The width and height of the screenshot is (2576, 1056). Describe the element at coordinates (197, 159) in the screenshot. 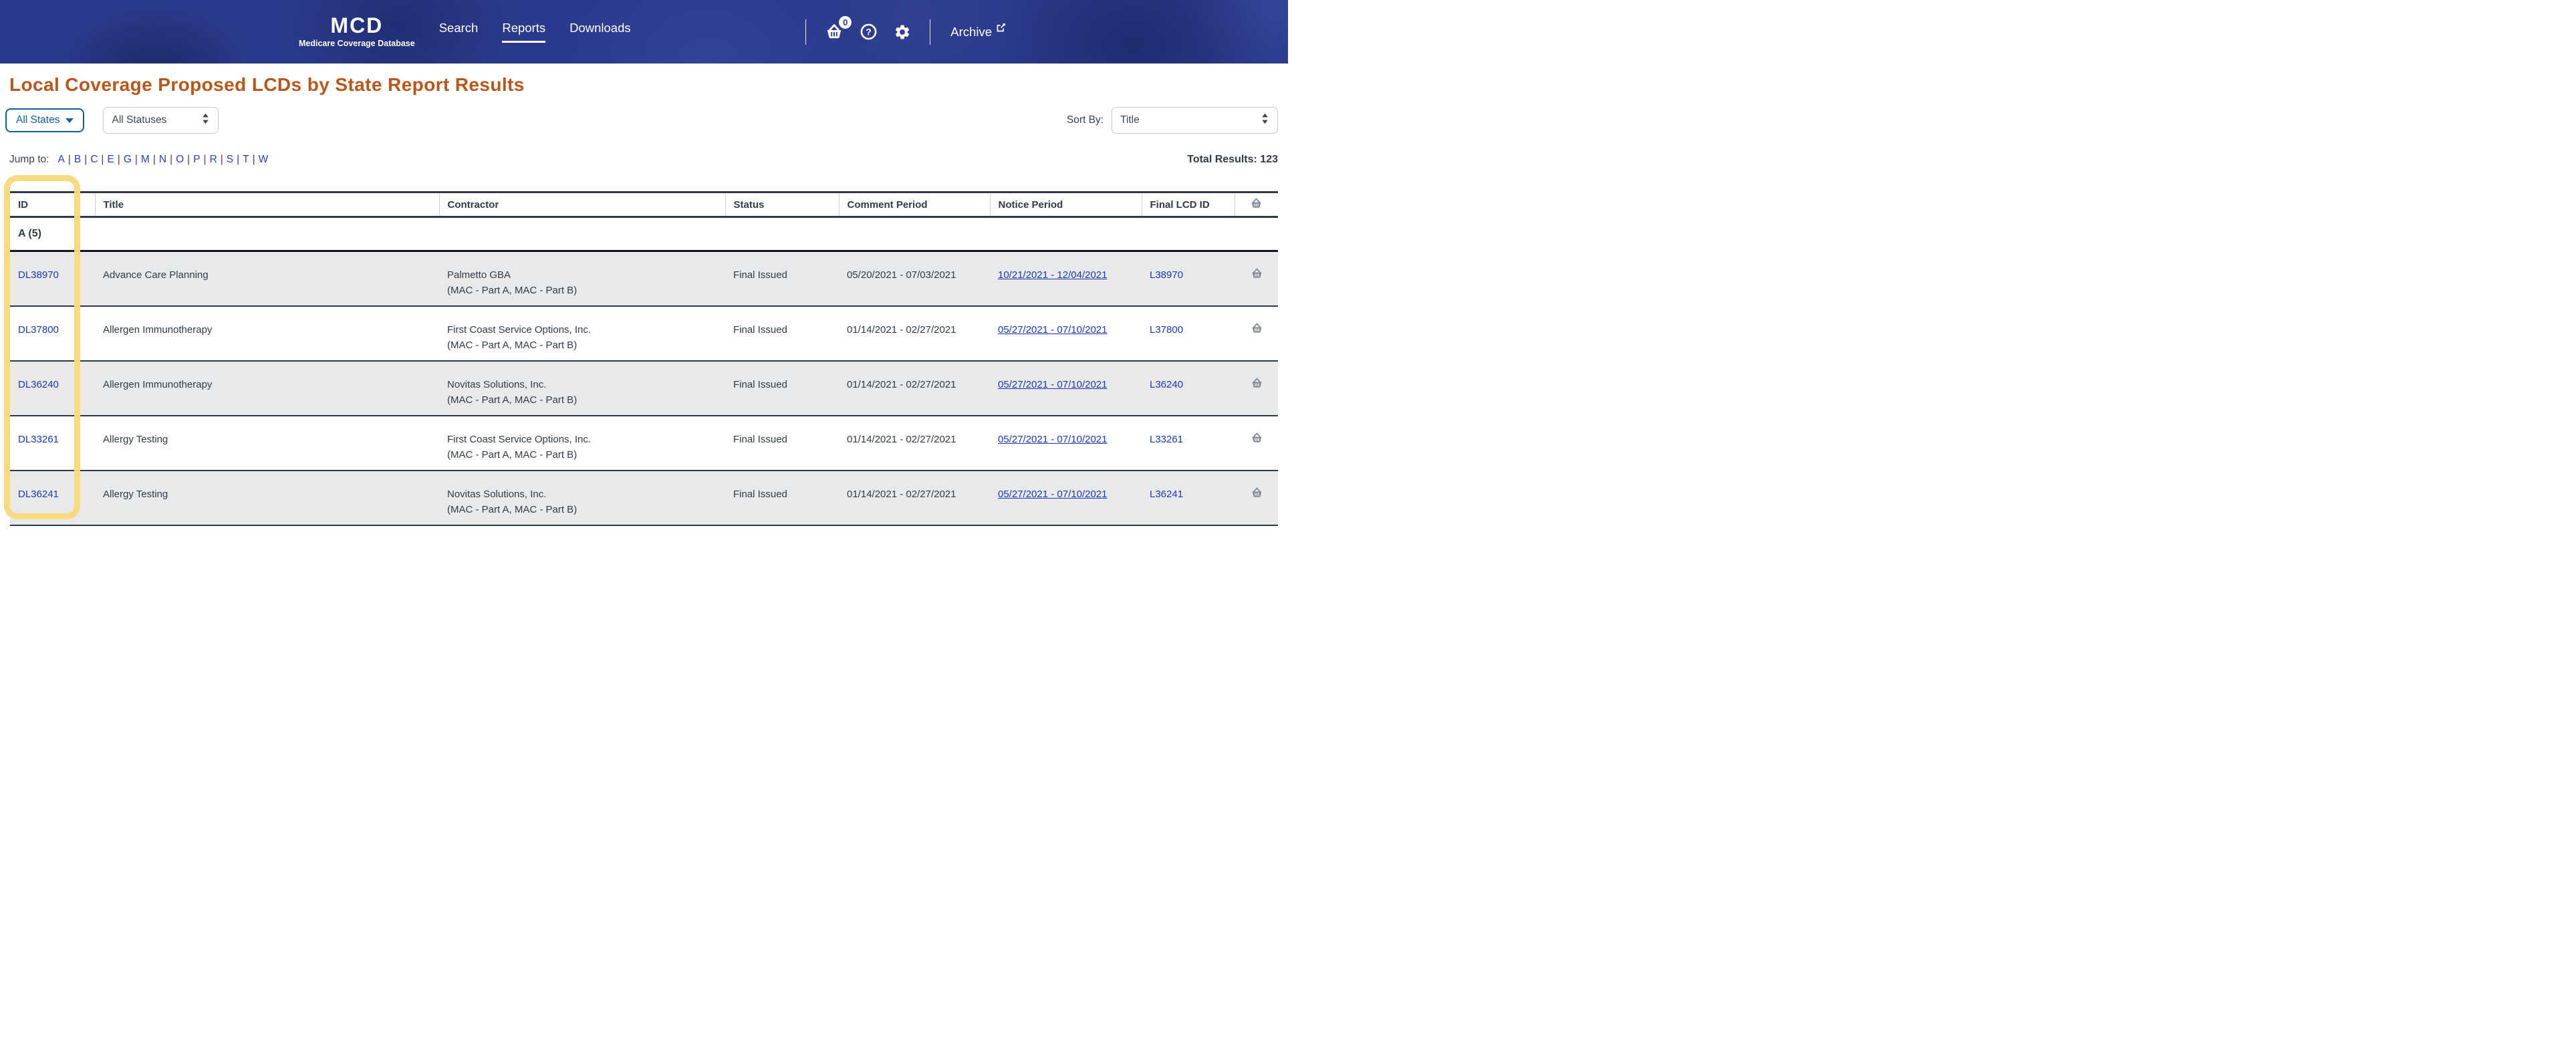

I see `jump-letter-p: P` at that location.